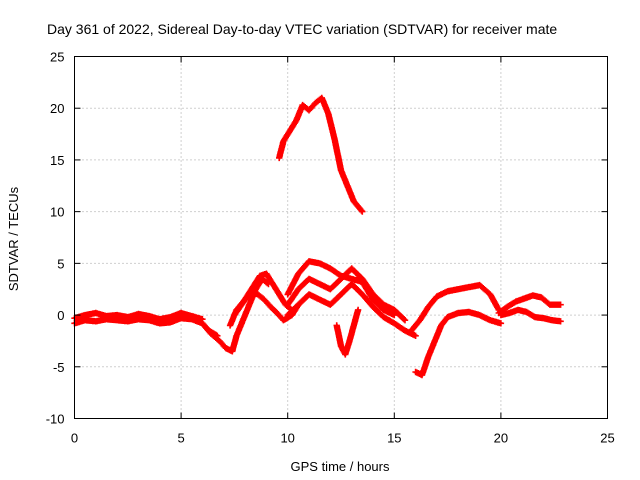  Describe the element at coordinates (60, 315) in the screenshot. I see `y-tick-label: 0` at that location.